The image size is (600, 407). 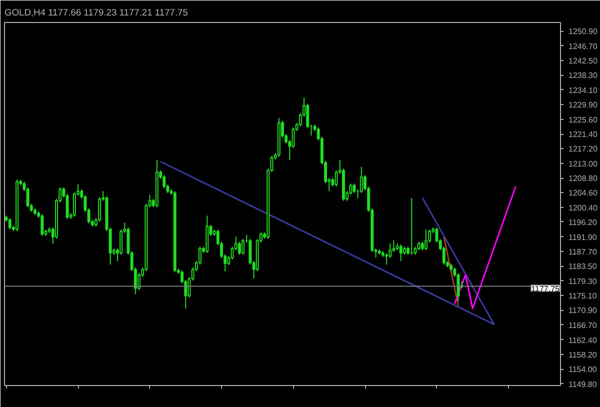 I want to click on chart-title: GOLD,H4 1177.66 1179.23 1177.21 1177.75, so click(x=96, y=13).